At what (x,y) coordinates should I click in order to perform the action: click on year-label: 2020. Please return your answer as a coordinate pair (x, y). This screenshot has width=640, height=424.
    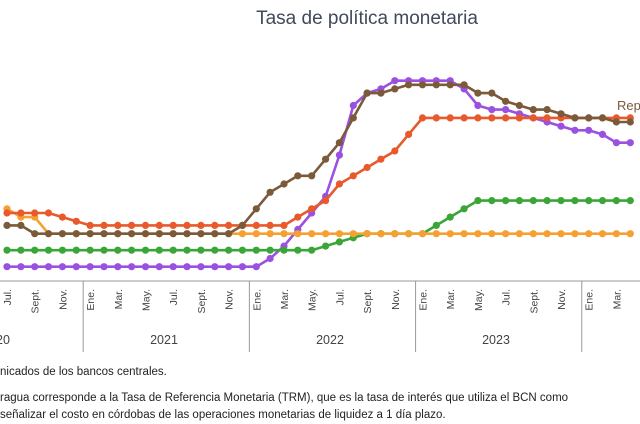
    Looking at the image, I should click on (5, 340).